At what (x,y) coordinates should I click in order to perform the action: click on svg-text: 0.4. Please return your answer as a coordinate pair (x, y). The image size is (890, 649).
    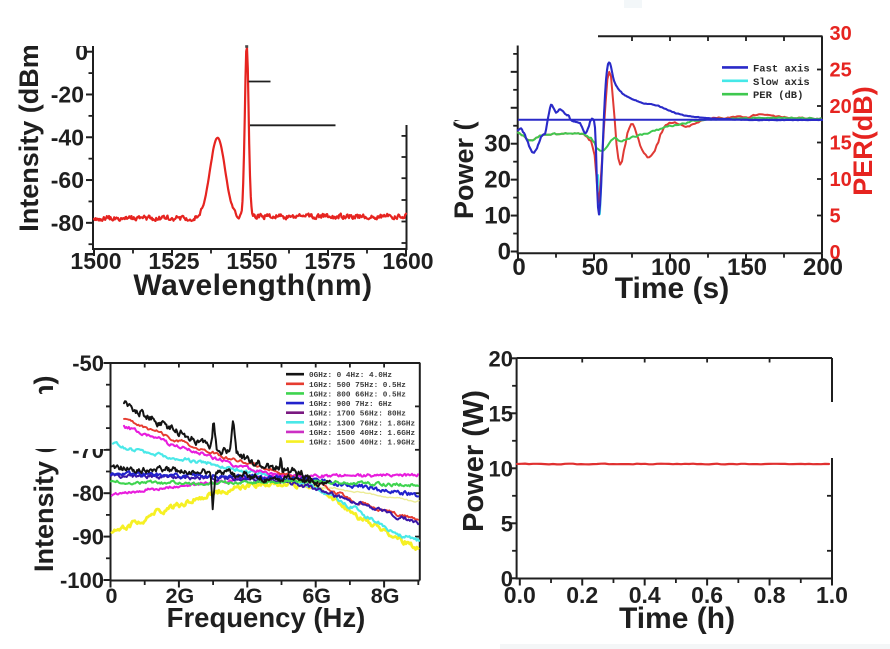
    Looking at the image, I should click on (645, 595).